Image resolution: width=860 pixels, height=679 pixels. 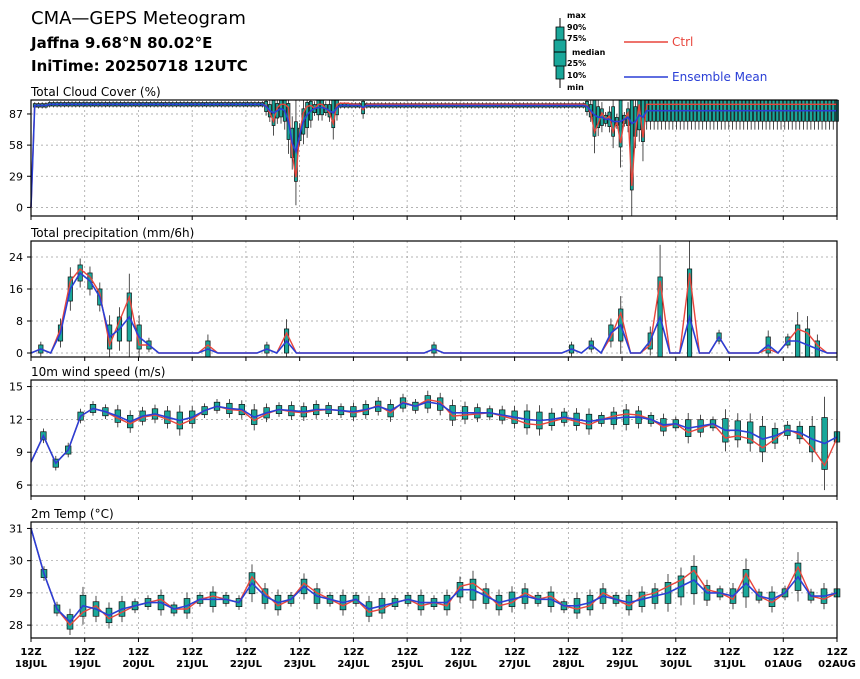 I want to click on line-legend: Ctrl Ensemble Mean, so click(x=695, y=59).